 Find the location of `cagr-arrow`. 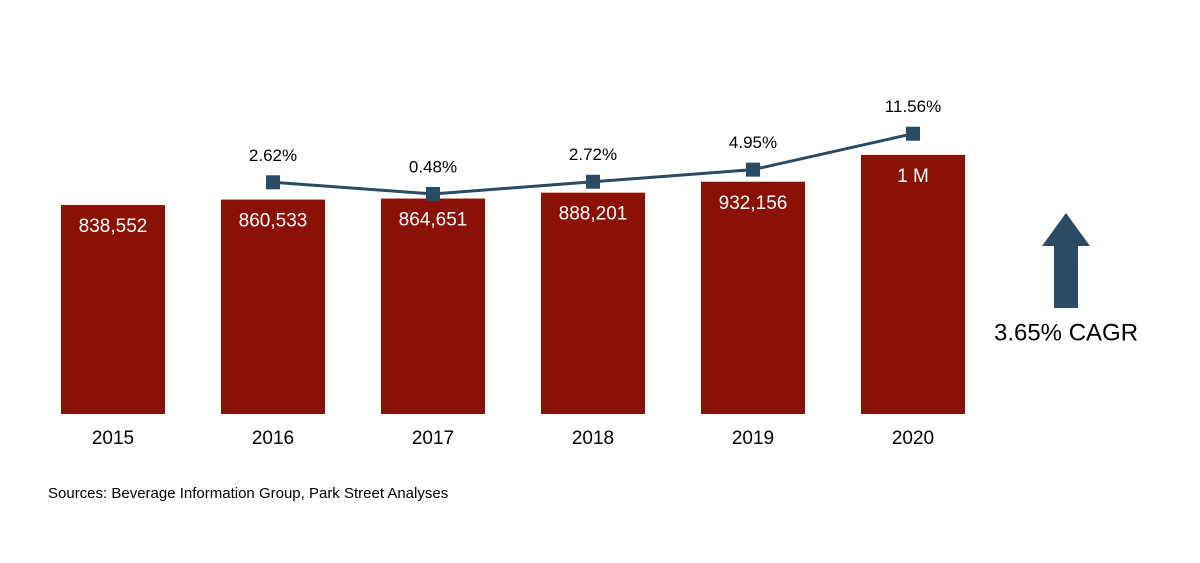

cagr-arrow is located at coordinates (1066, 260).